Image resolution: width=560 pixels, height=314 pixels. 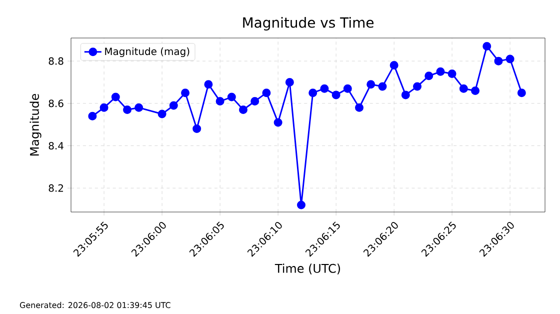 I want to click on y-tick-label: 8.4, so click(x=56, y=146).